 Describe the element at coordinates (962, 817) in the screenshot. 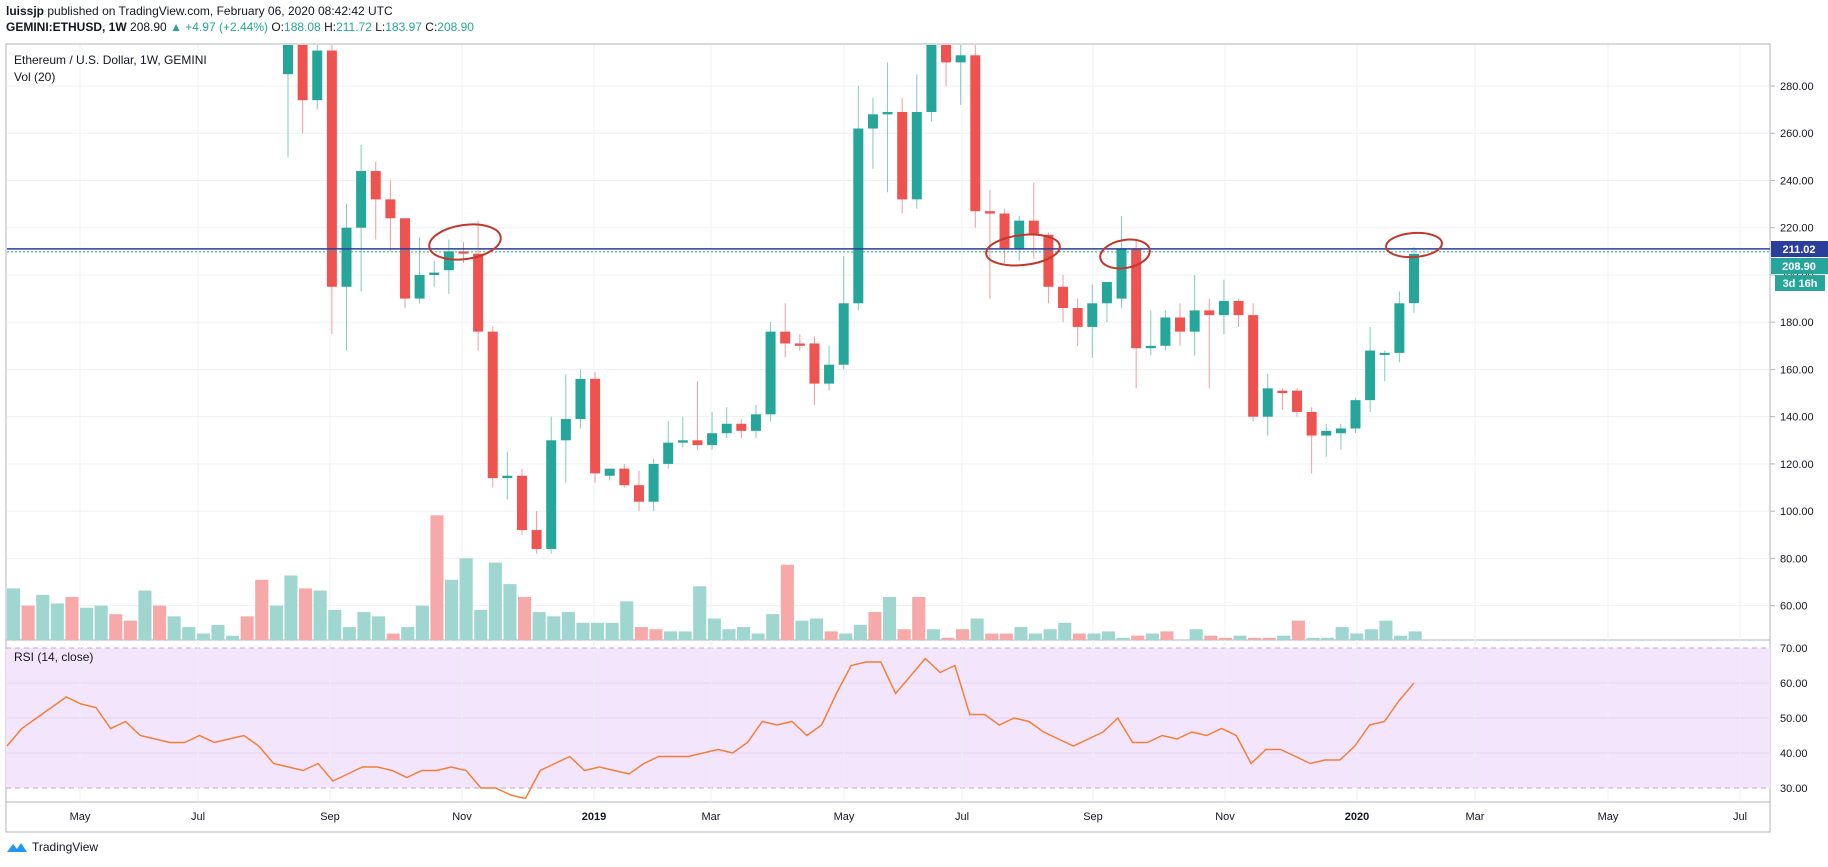

I see `time-tick-label: Jul` at that location.